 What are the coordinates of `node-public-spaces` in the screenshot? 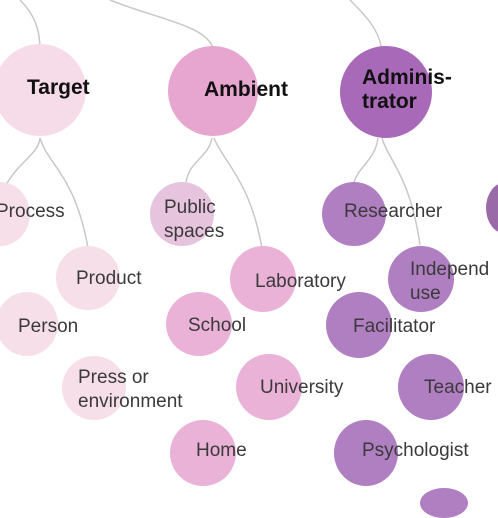 It's located at (182, 214).